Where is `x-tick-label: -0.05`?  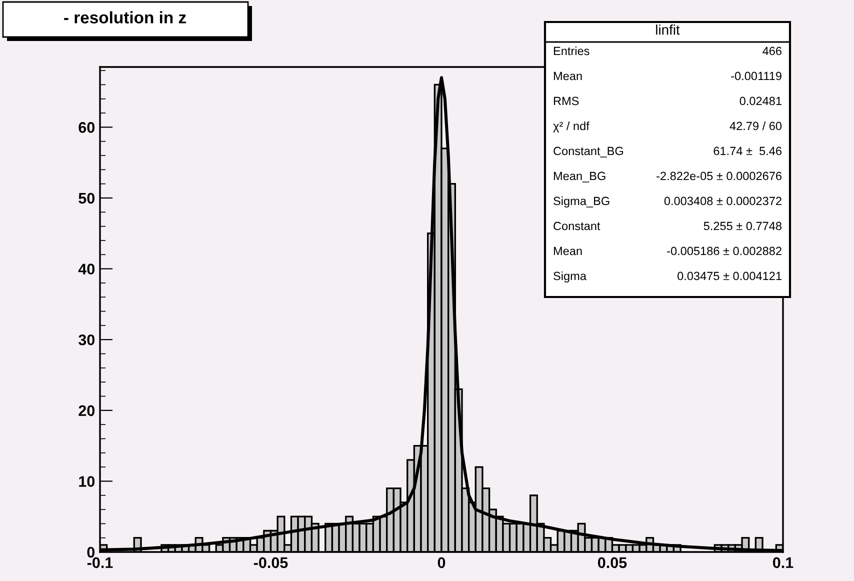
x-tick-label: -0.05 is located at coordinates (271, 562).